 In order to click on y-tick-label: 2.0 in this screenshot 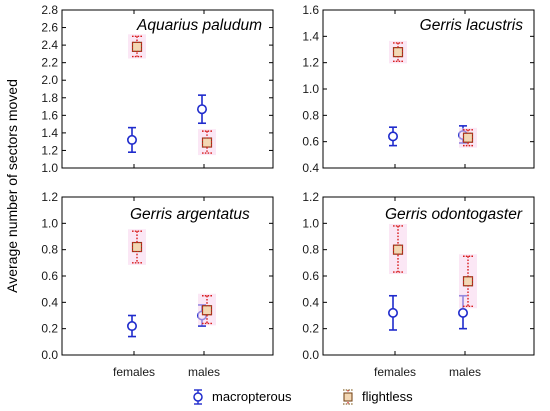, I will do `click(49, 80)`.